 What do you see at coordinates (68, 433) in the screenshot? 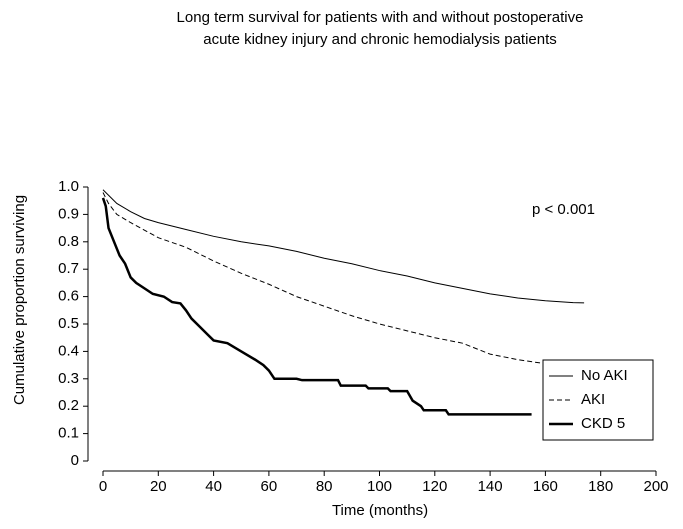
I see `y-tick-label: 0.1` at bounding box center [68, 433].